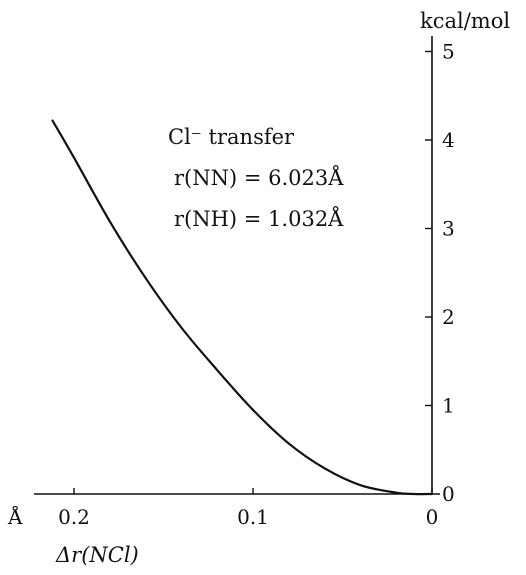  I want to click on annotation-transfer: Cl⁻ transfer, so click(231, 137).